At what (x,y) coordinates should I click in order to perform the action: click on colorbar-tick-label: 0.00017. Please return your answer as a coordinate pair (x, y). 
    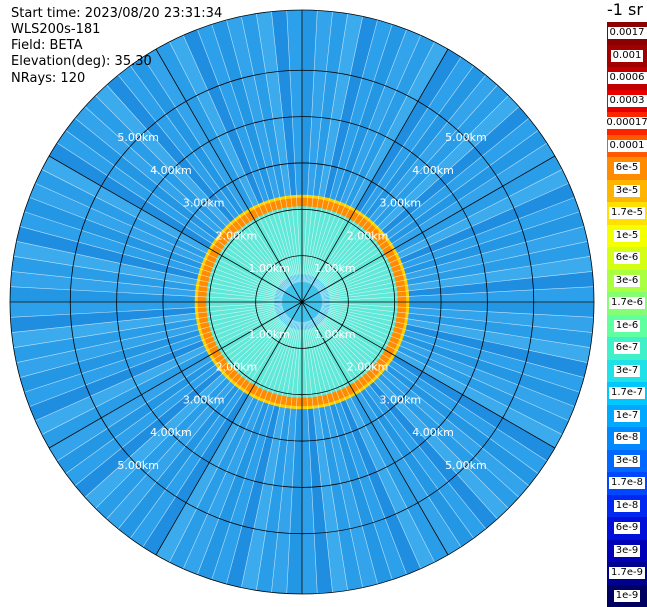
    Looking at the image, I should click on (625, 123).